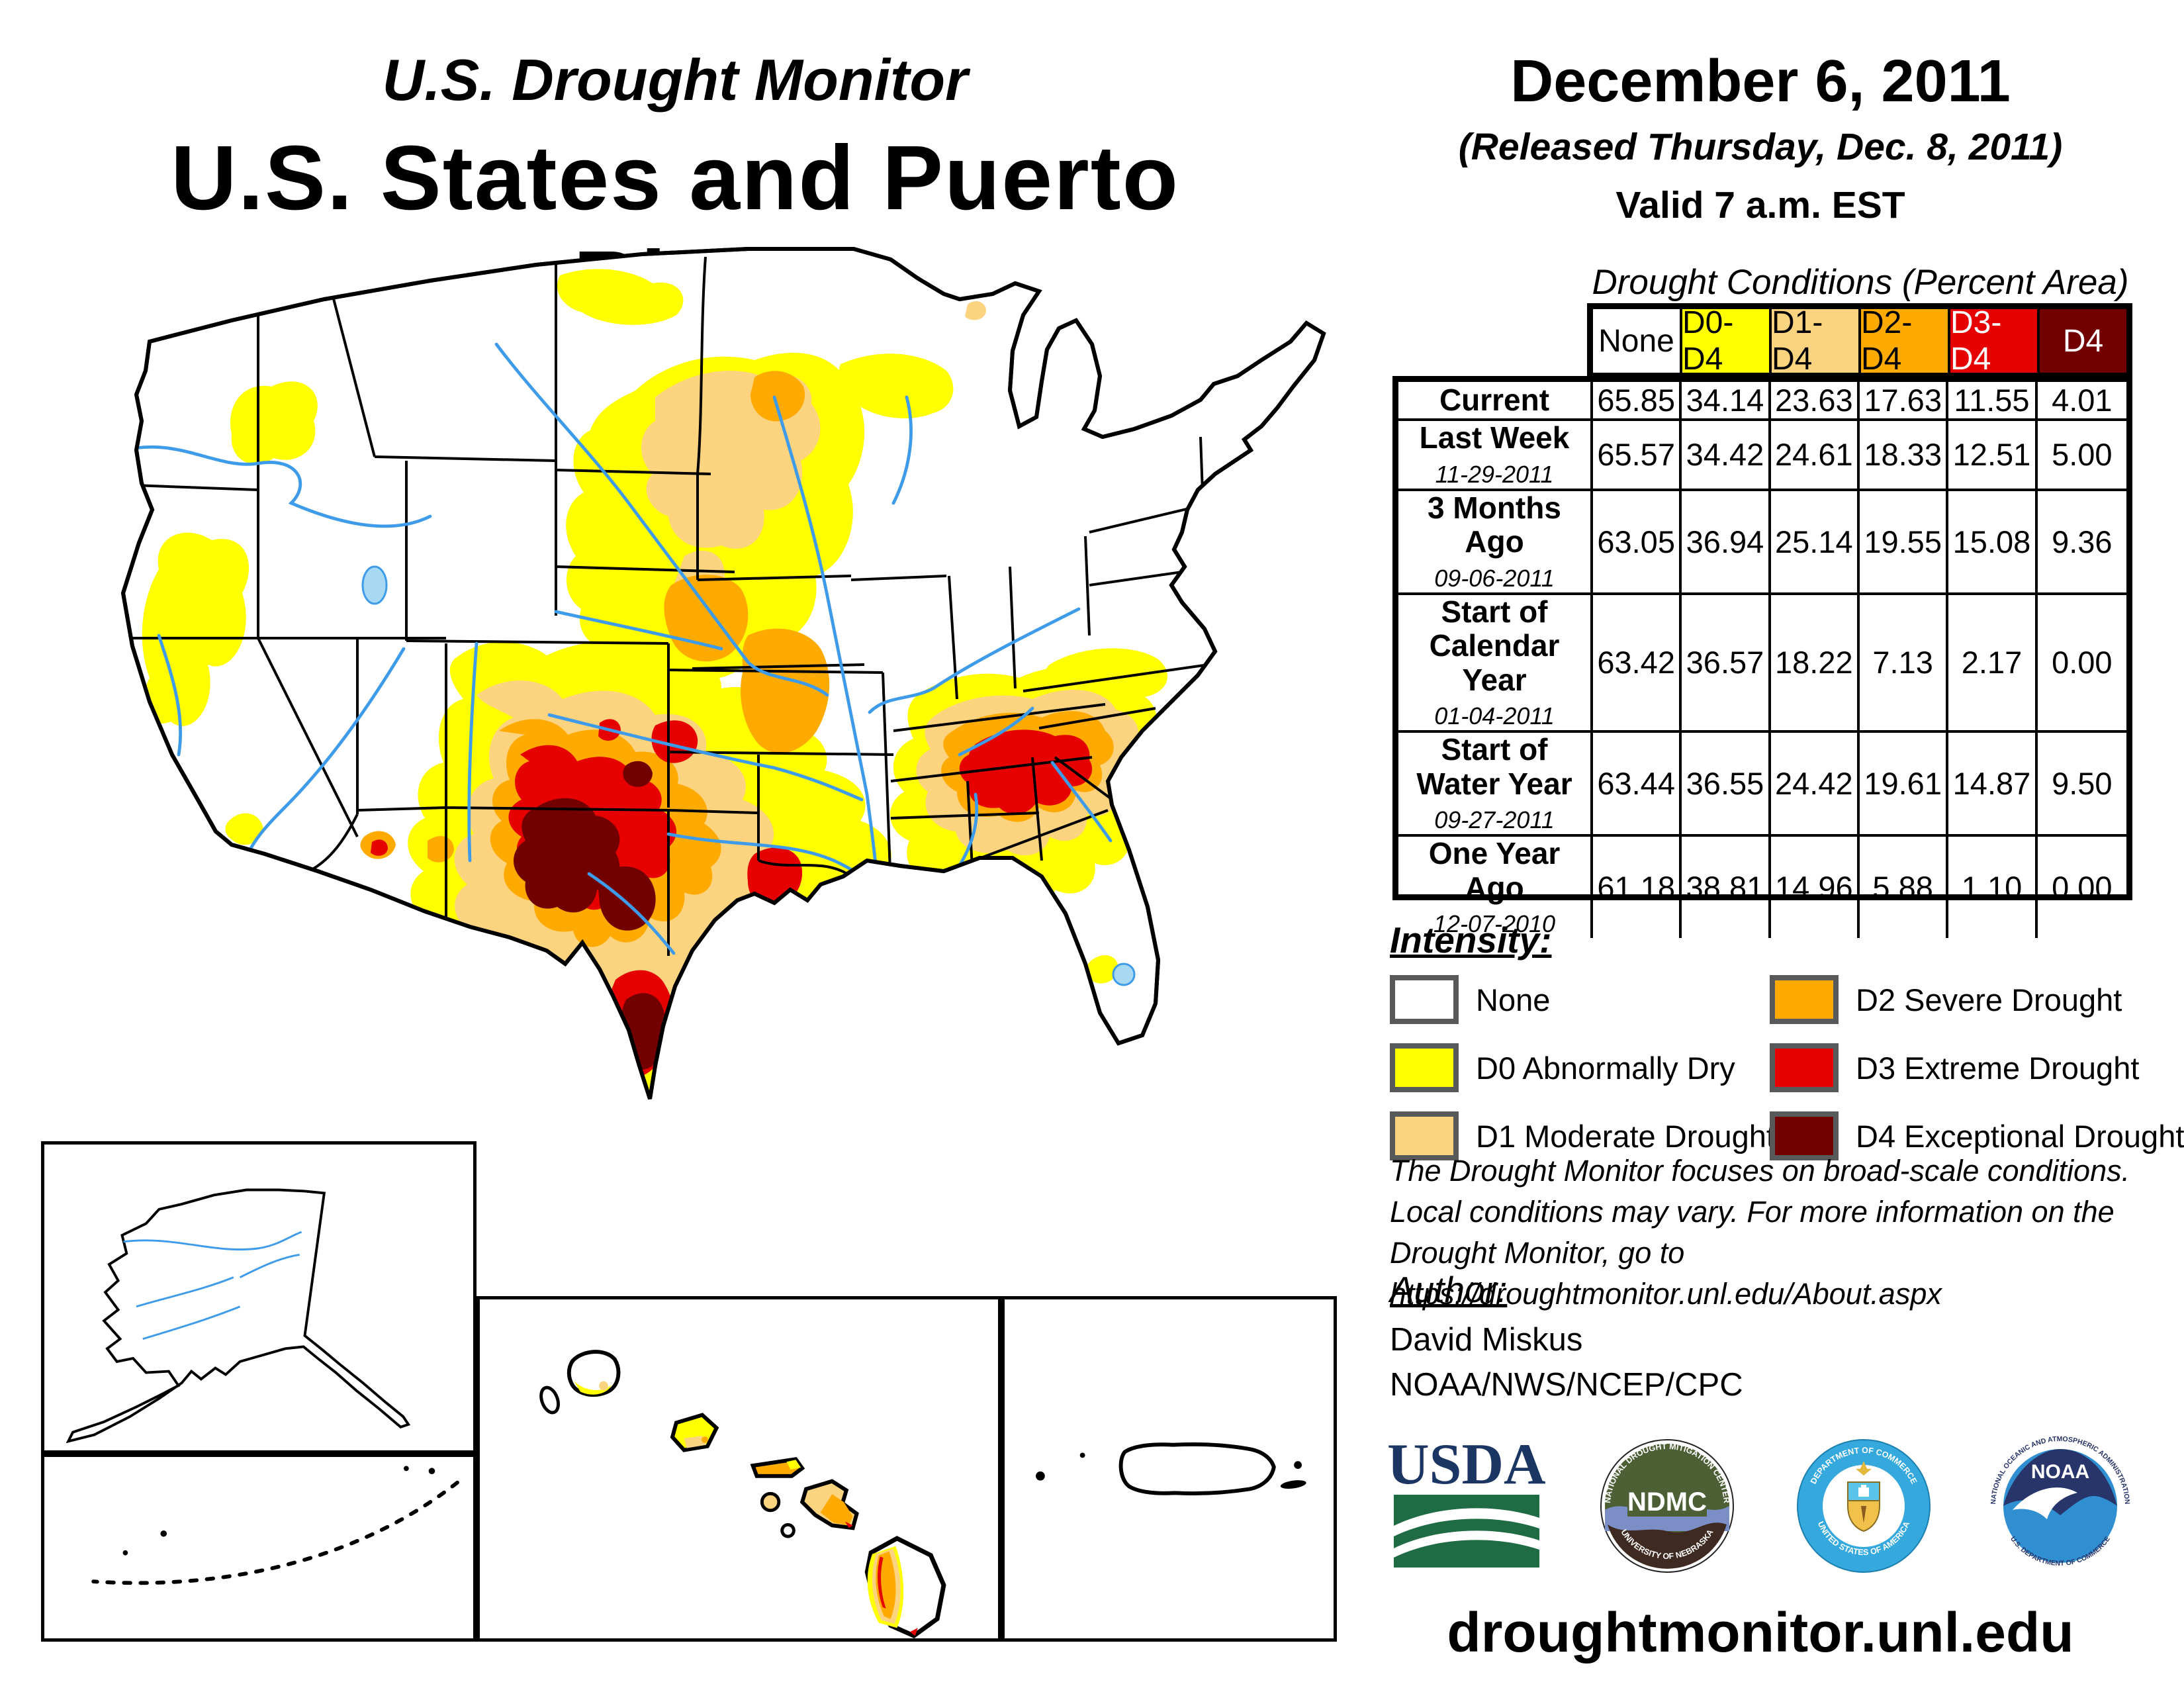 This screenshot has height=1688, width=2184. What do you see at coordinates (2081, 543) in the screenshot?
I see `table-value: 9.36` at bounding box center [2081, 543].